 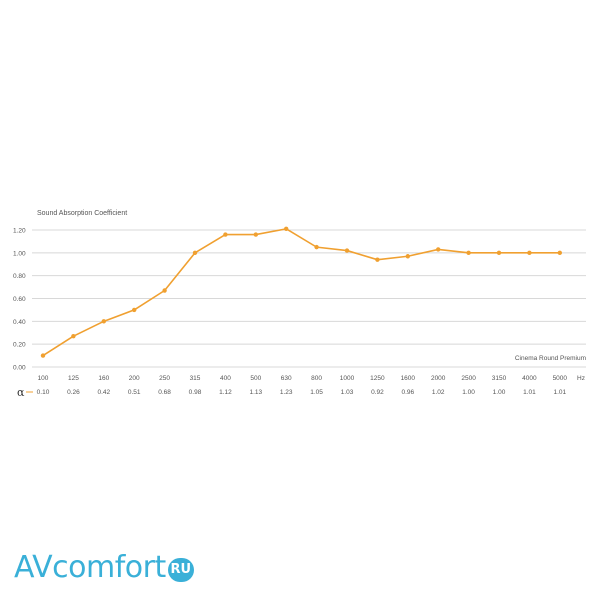 What do you see at coordinates (43, 392) in the screenshot?
I see `alpha-value-label: 0.10` at bounding box center [43, 392].